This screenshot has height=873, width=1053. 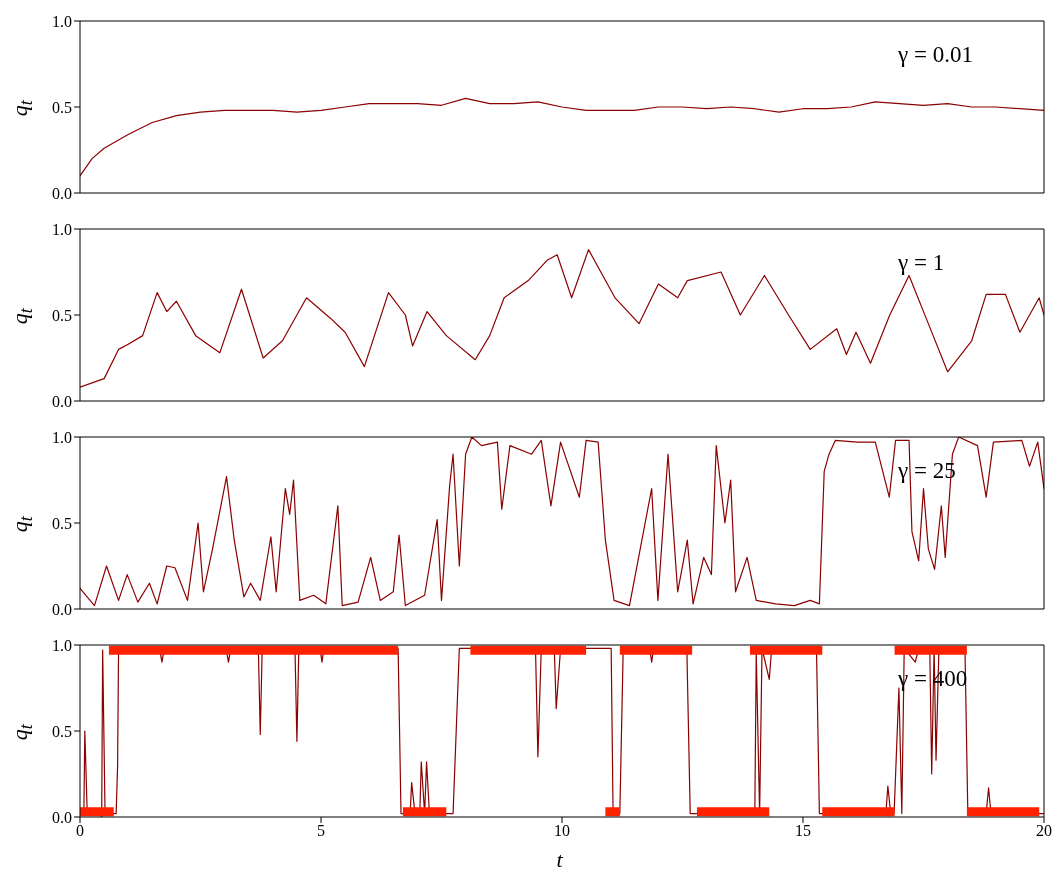 I want to click on annotation: γ = 1, so click(x=921, y=263).